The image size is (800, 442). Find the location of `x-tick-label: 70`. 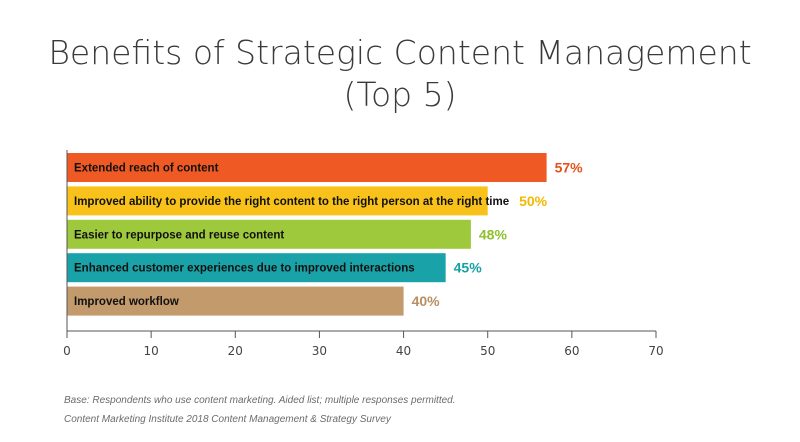

x-tick-label: 70 is located at coordinates (655, 351).